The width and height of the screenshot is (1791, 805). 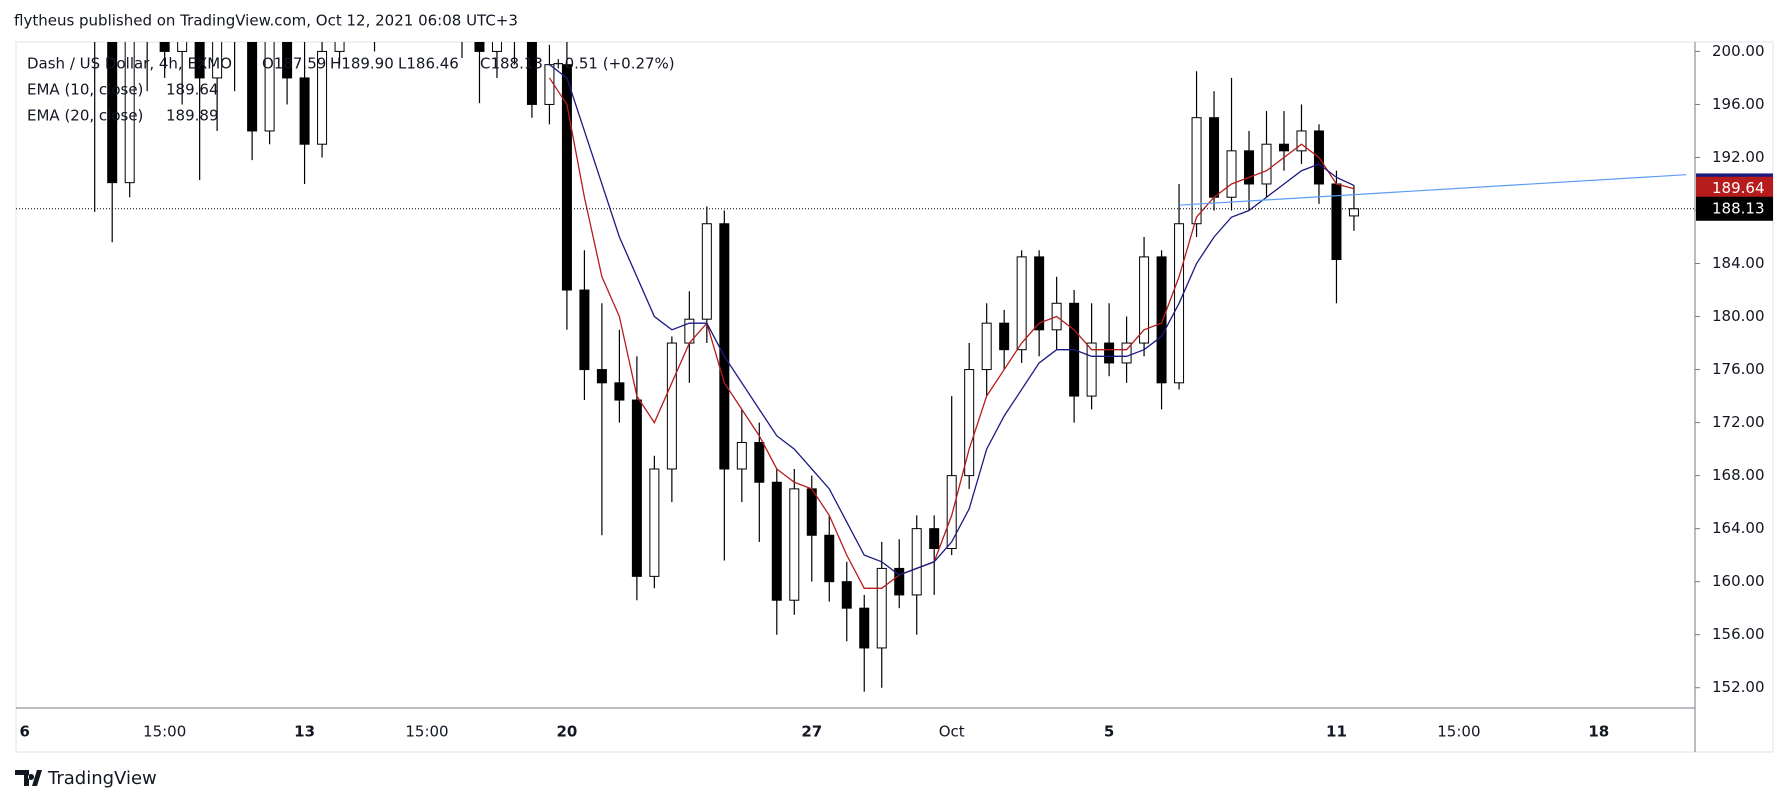 What do you see at coordinates (1738, 369) in the screenshot?
I see `y-tick-label: 176.00` at bounding box center [1738, 369].